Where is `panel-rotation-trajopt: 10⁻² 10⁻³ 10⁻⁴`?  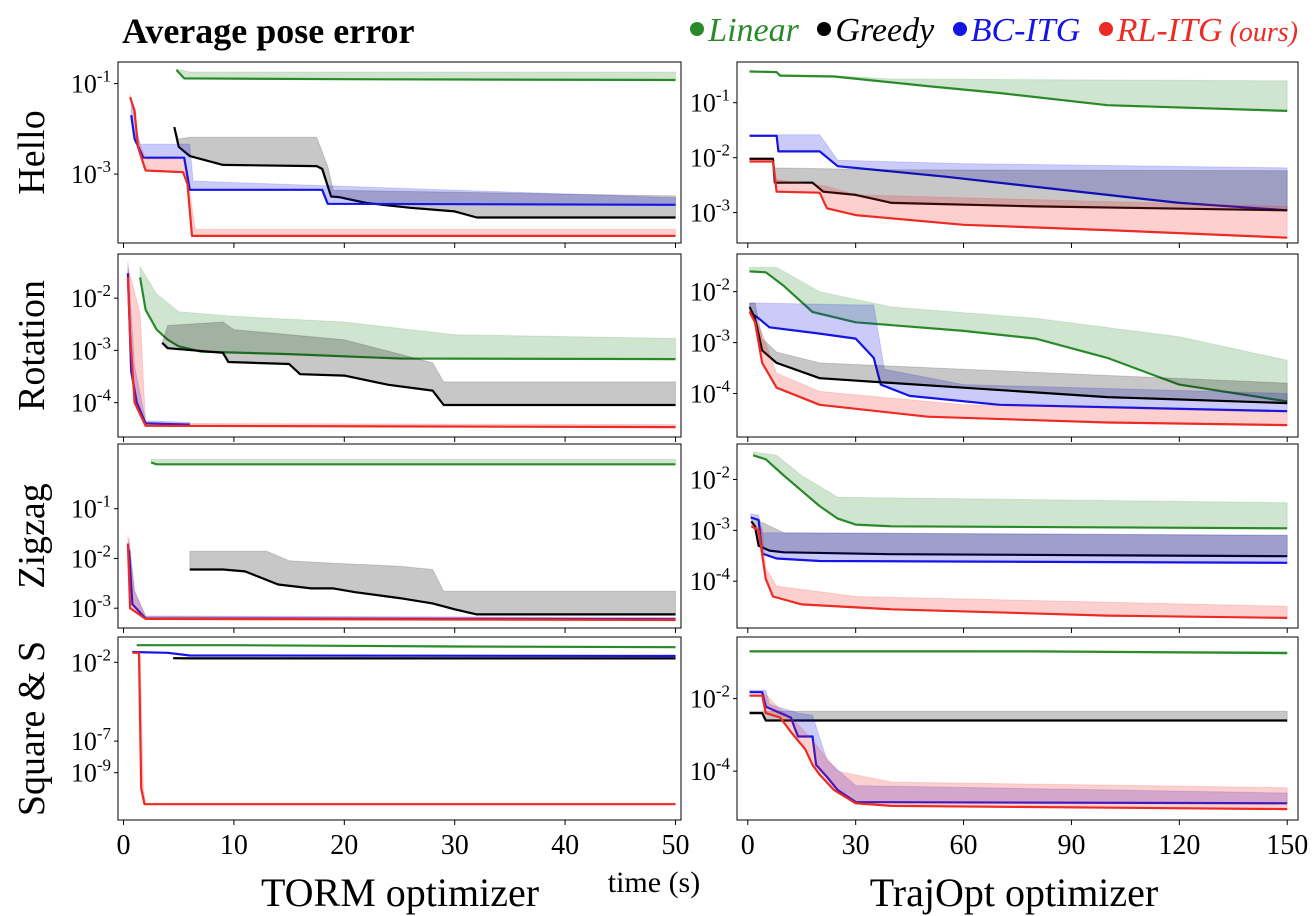 panel-rotation-trajopt: 10⁻² 10⁻³ 10⁻⁴ is located at coordinates (994, 347).